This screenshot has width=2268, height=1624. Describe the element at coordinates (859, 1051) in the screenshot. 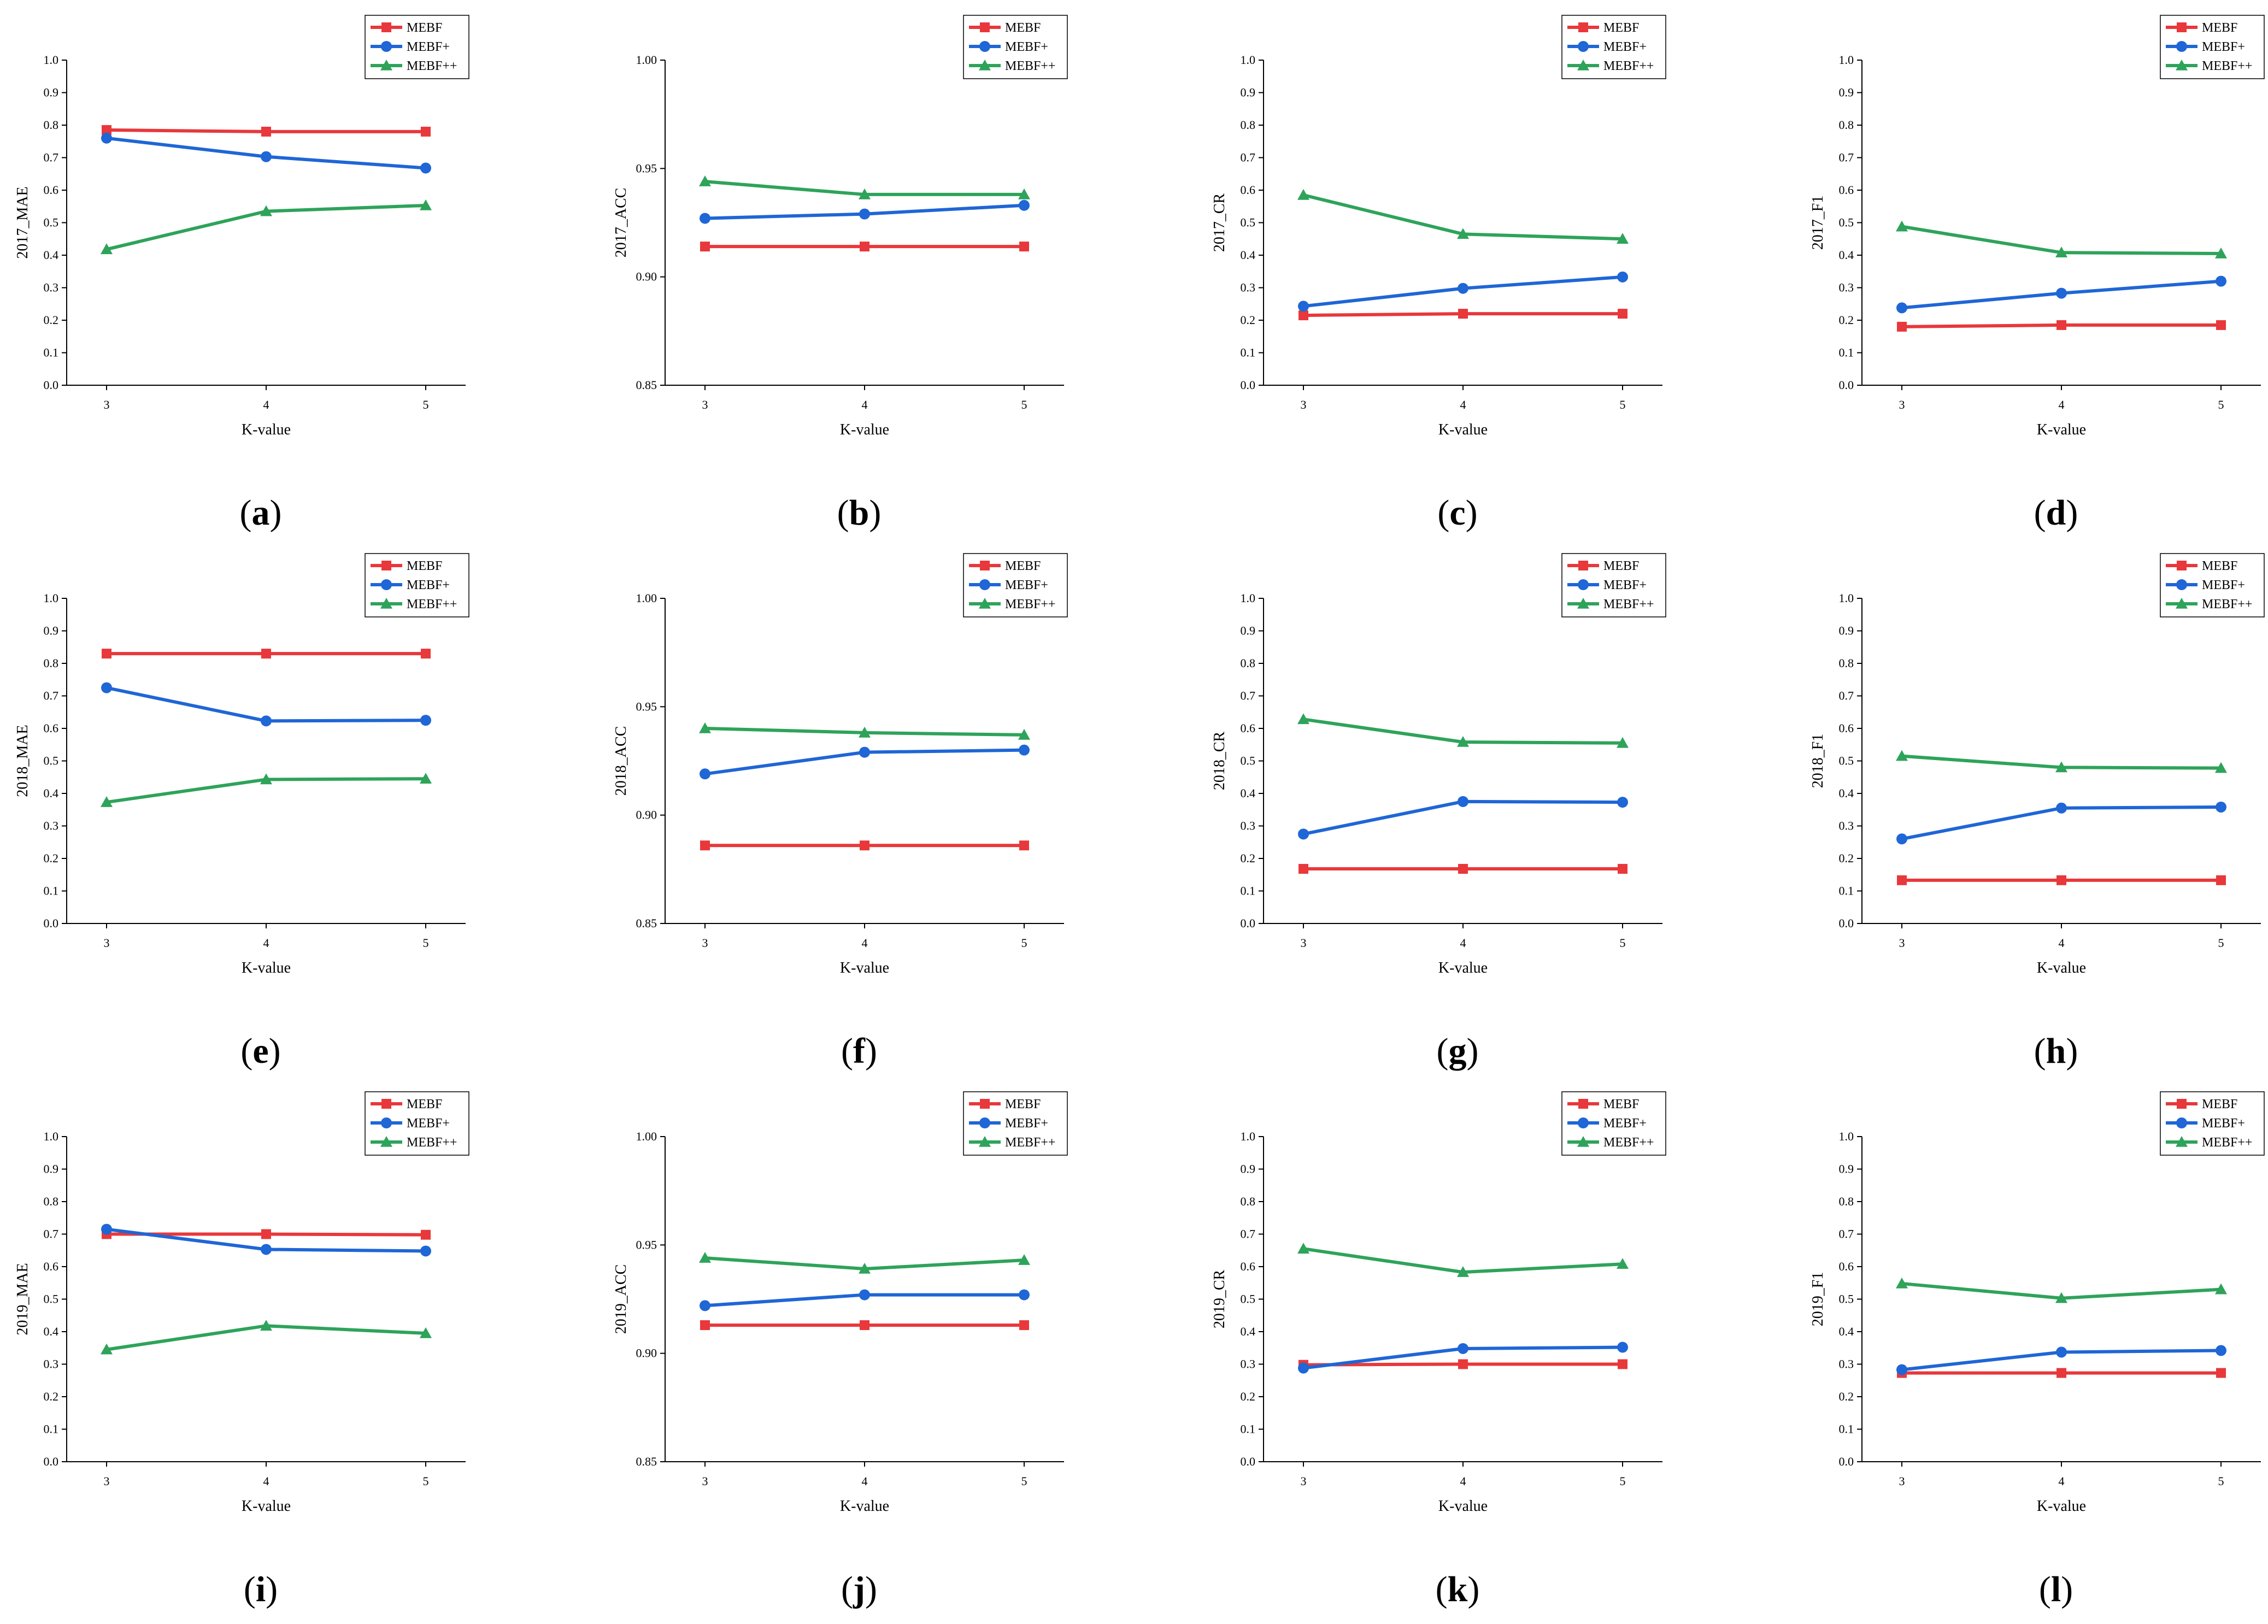

I see `panel-caption: (f)` at that location.